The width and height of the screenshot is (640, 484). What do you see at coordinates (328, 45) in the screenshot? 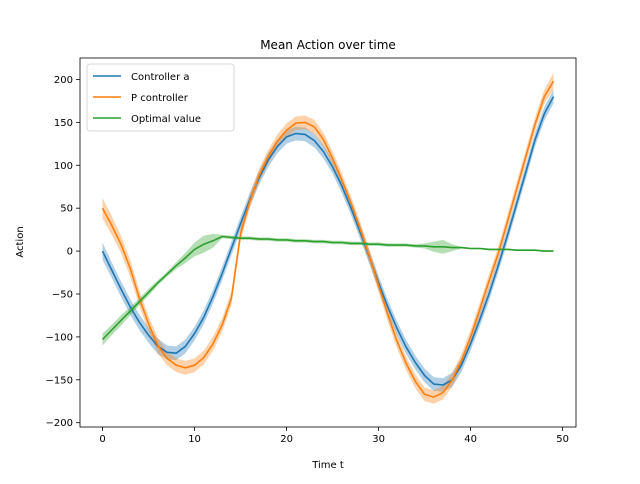
I see `chart-title: Mean Action over time` at bounding box center [328, 45].